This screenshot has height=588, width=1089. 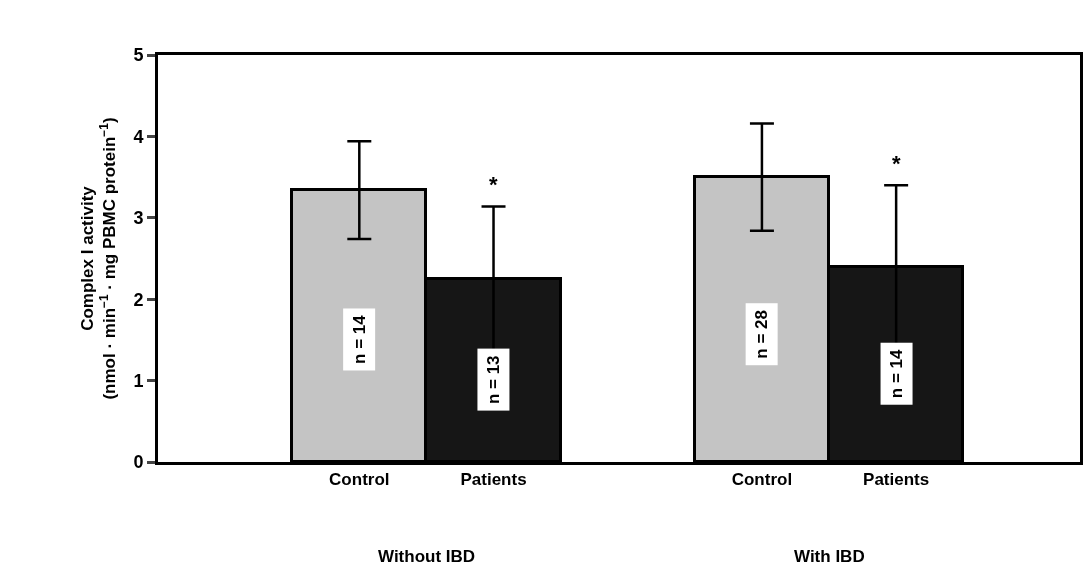 What do you see at coordinates (138, 380) in the screenshot?
I see `y-tick-label: 1` at bounding box center [138, 380].